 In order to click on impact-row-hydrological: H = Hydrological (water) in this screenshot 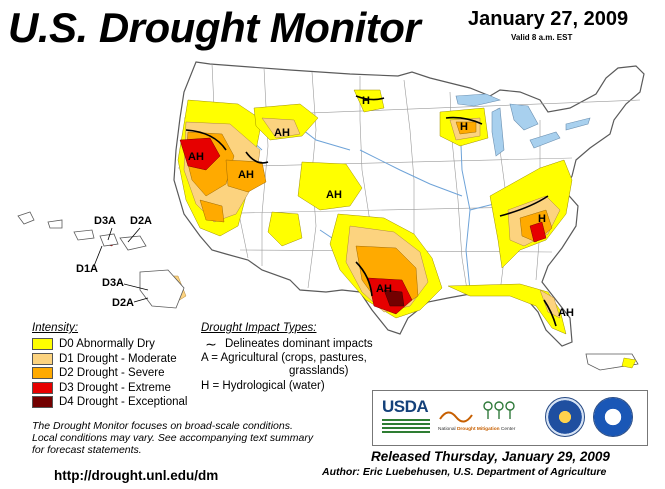, I will do `click(287, 386)`.